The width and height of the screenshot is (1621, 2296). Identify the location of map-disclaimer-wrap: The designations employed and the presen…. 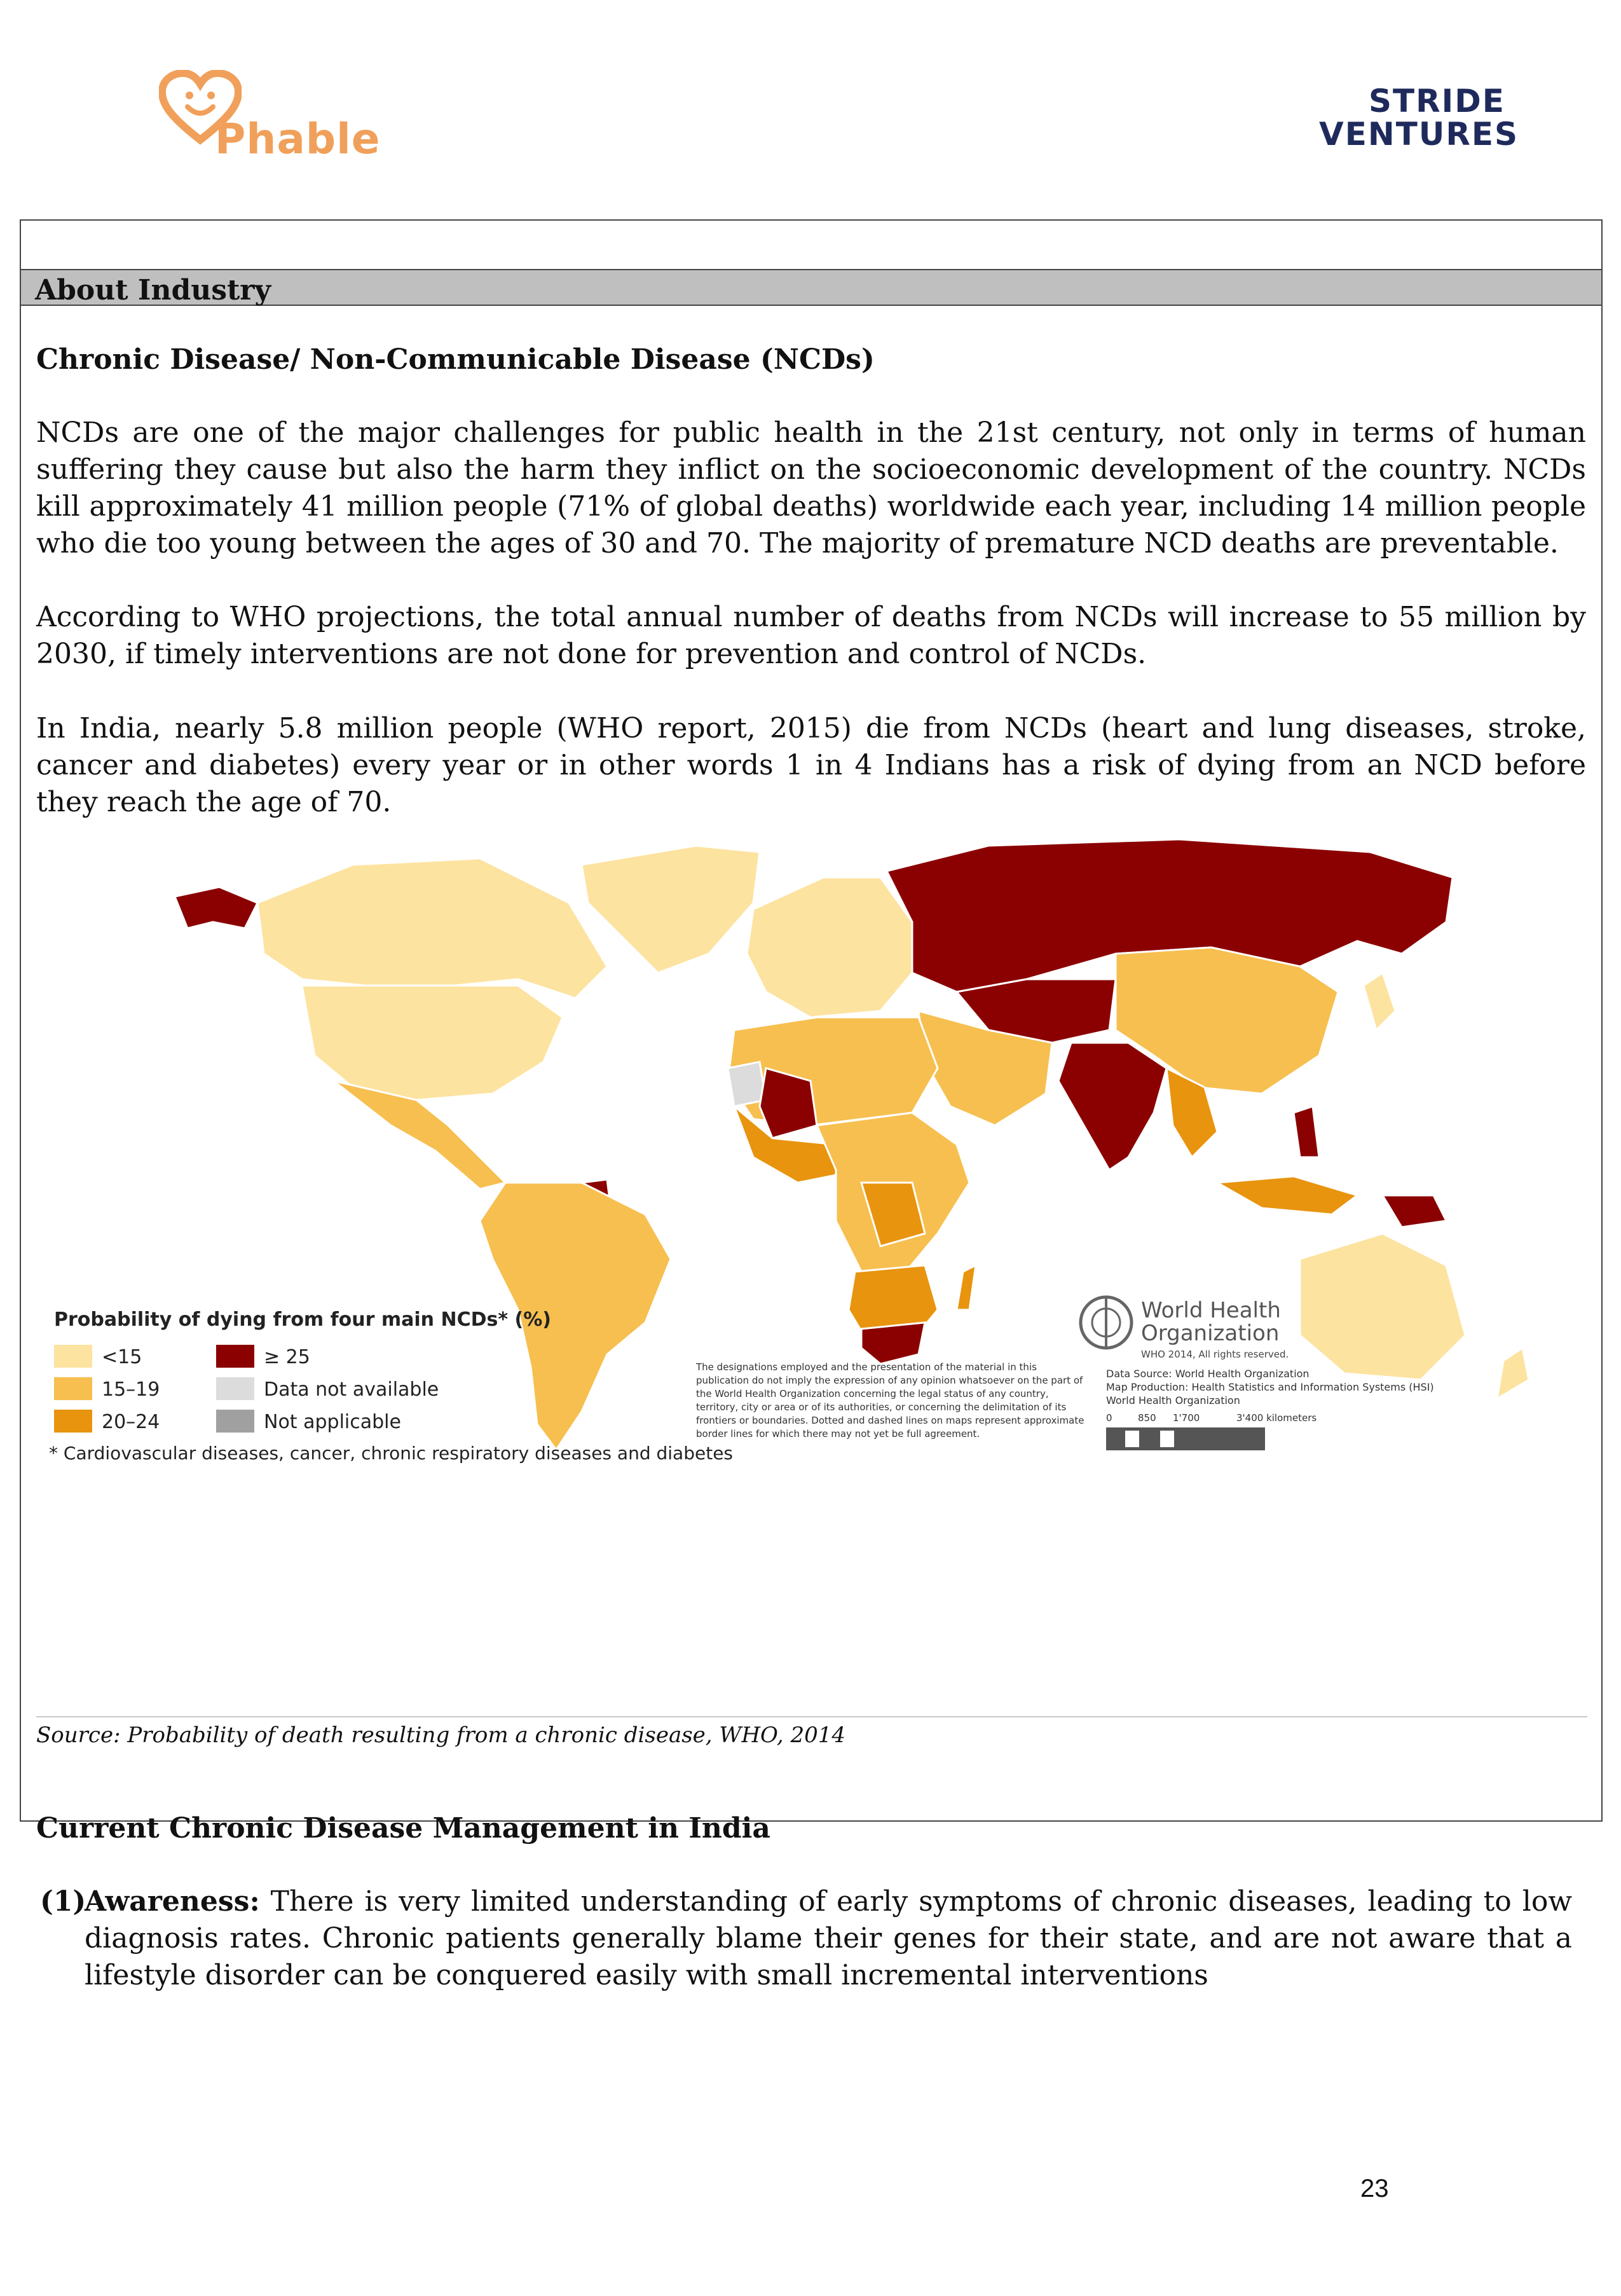
(890, 1400).